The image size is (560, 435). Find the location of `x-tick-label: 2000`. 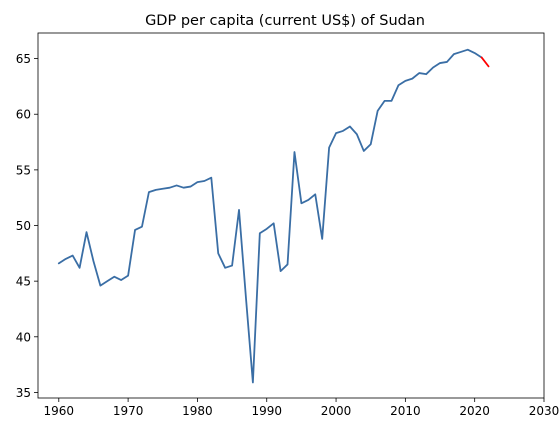

x-tick-label: 2000 is located at coordinates (336, 411).